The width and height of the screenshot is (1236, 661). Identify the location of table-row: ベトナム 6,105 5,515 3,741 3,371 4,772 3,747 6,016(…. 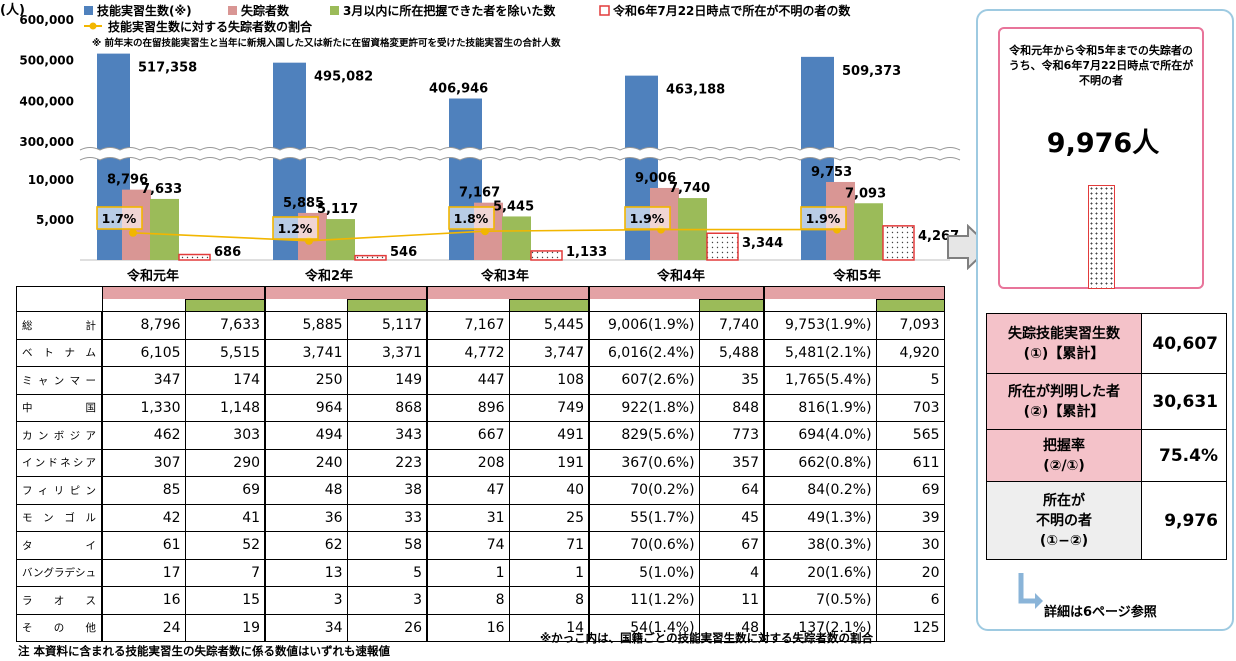
(480, 352).